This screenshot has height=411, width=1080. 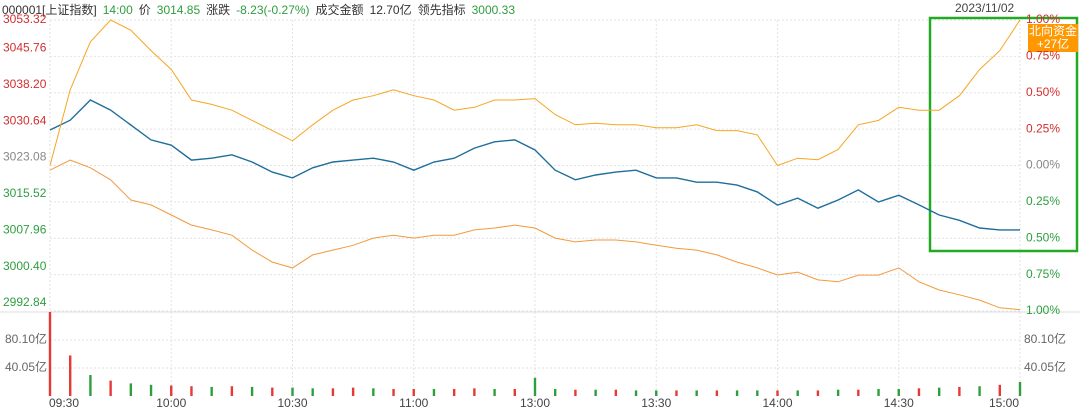 I want to click on change: -8.23(-0.27%), so click(x=273, y=10).